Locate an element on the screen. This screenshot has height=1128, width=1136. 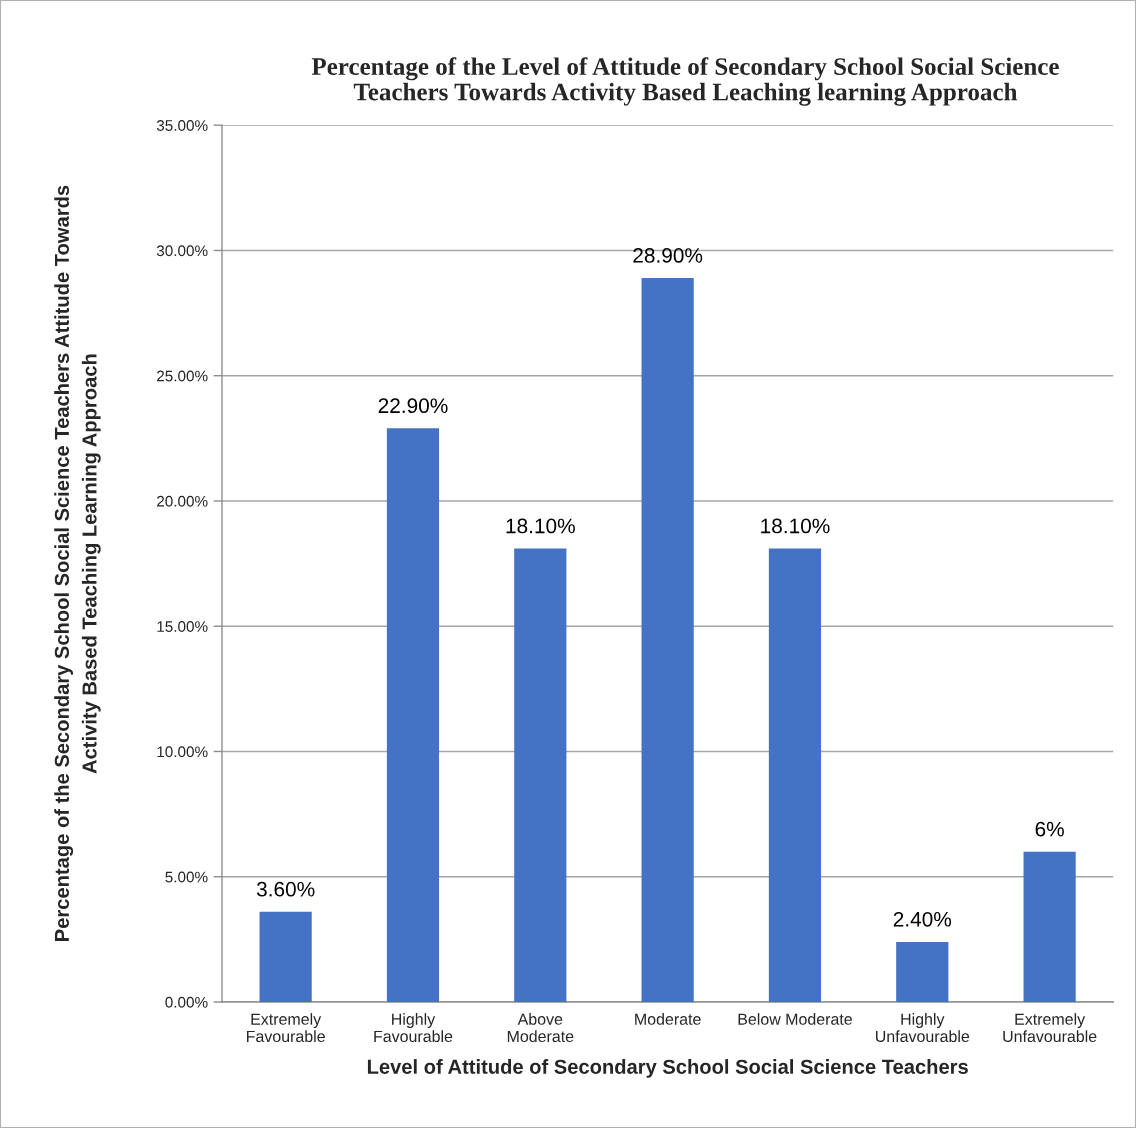
y-tick-label: 10.00% is located at coordinates (182, 752).